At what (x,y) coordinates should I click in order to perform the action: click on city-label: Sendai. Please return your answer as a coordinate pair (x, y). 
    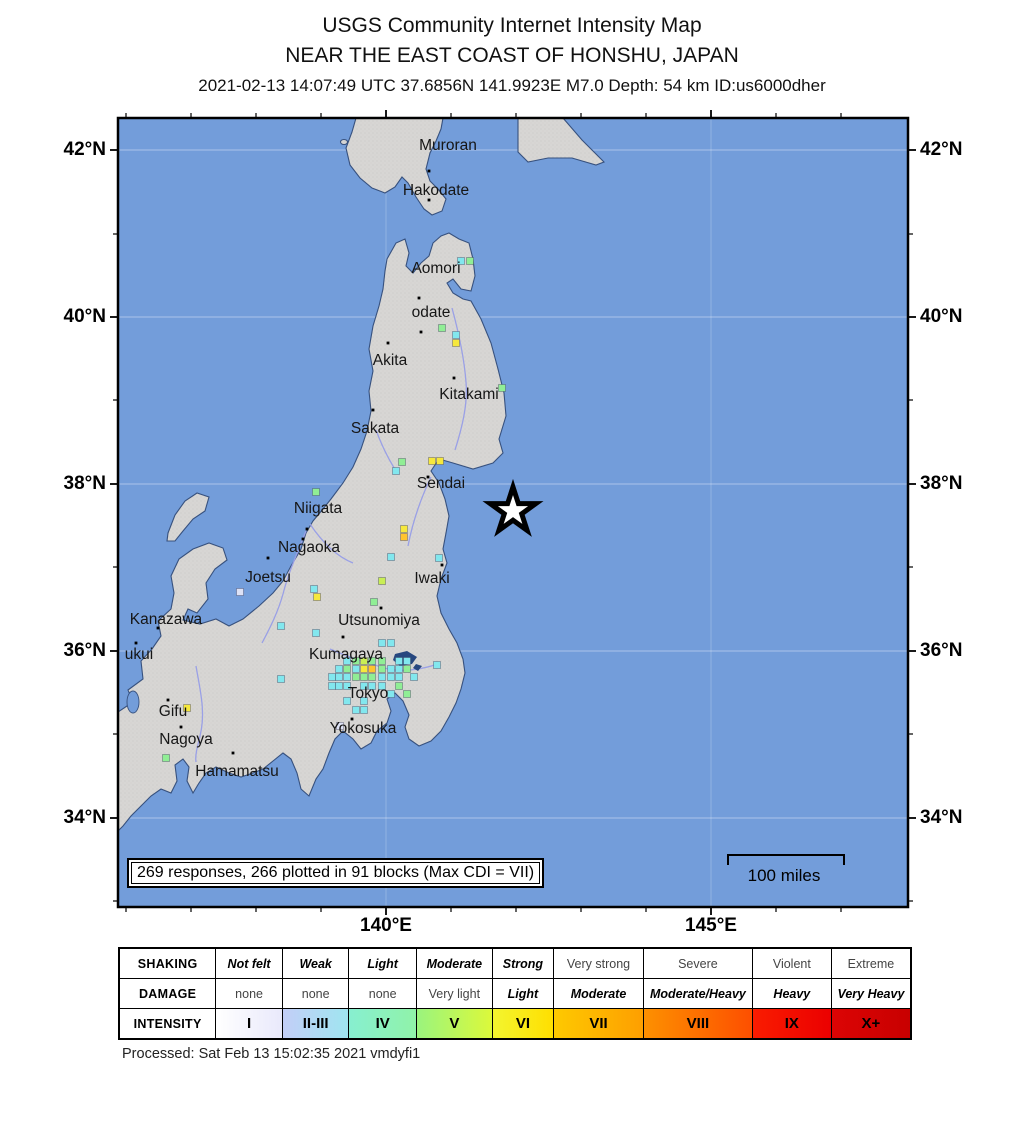
    Looking at the image, I should click on (441, 483).